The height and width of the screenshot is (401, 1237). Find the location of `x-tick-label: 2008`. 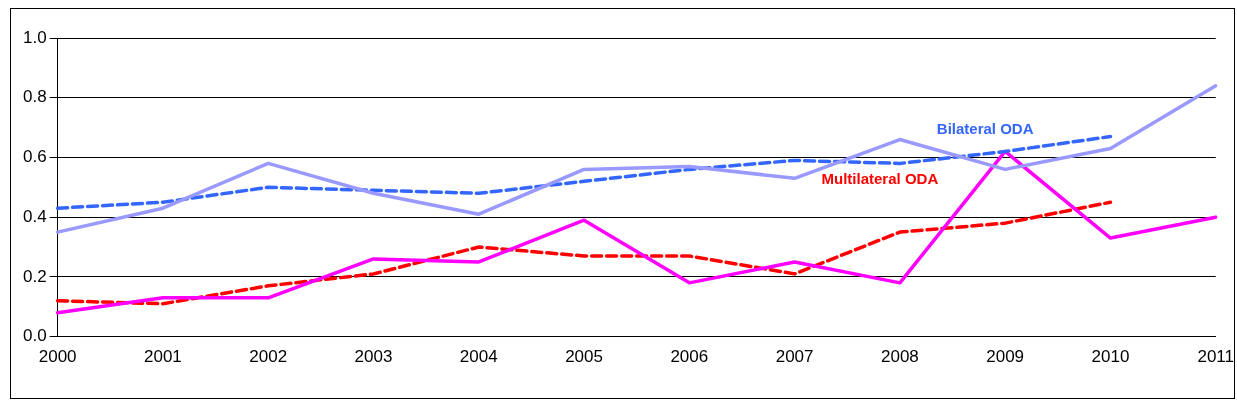

x-tick-label: 2008 is located at coordinates (899, 357).